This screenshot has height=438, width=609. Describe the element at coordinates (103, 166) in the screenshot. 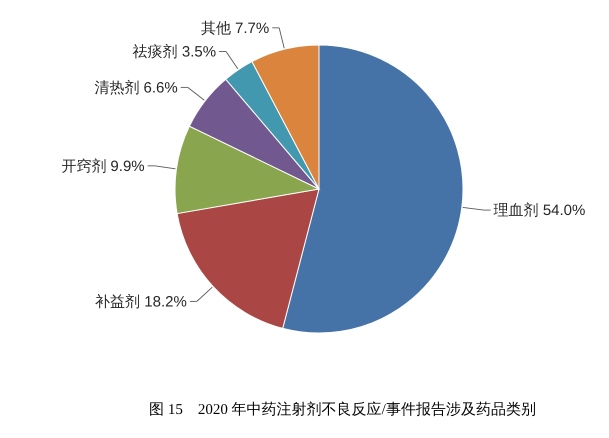

I see `slice-label: 开窍剂 9.9%` at that location.